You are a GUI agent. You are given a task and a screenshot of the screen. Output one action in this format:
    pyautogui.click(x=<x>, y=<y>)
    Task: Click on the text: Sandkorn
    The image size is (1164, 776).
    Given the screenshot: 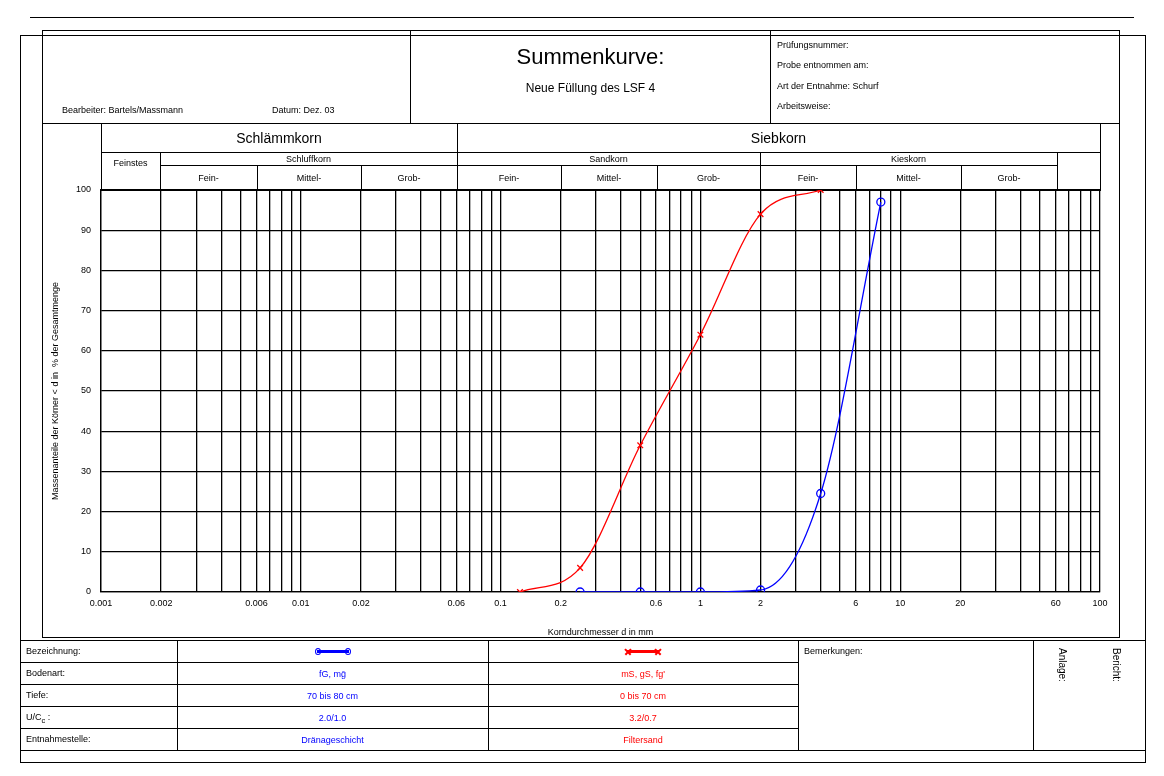 What is the action you would take?
    pyautogui.click(x=608, y=158)
    